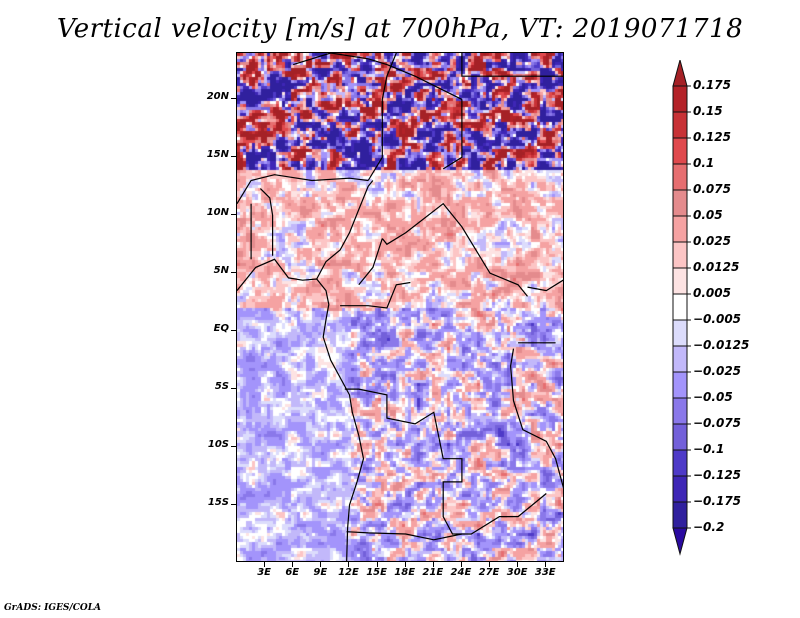 The width and height of the screenshot is (800, 618). What do you see at coordinates (712, 137) in the screenshot?
I see `colorbar-label: 0.125` at bounding box center [712, 137].